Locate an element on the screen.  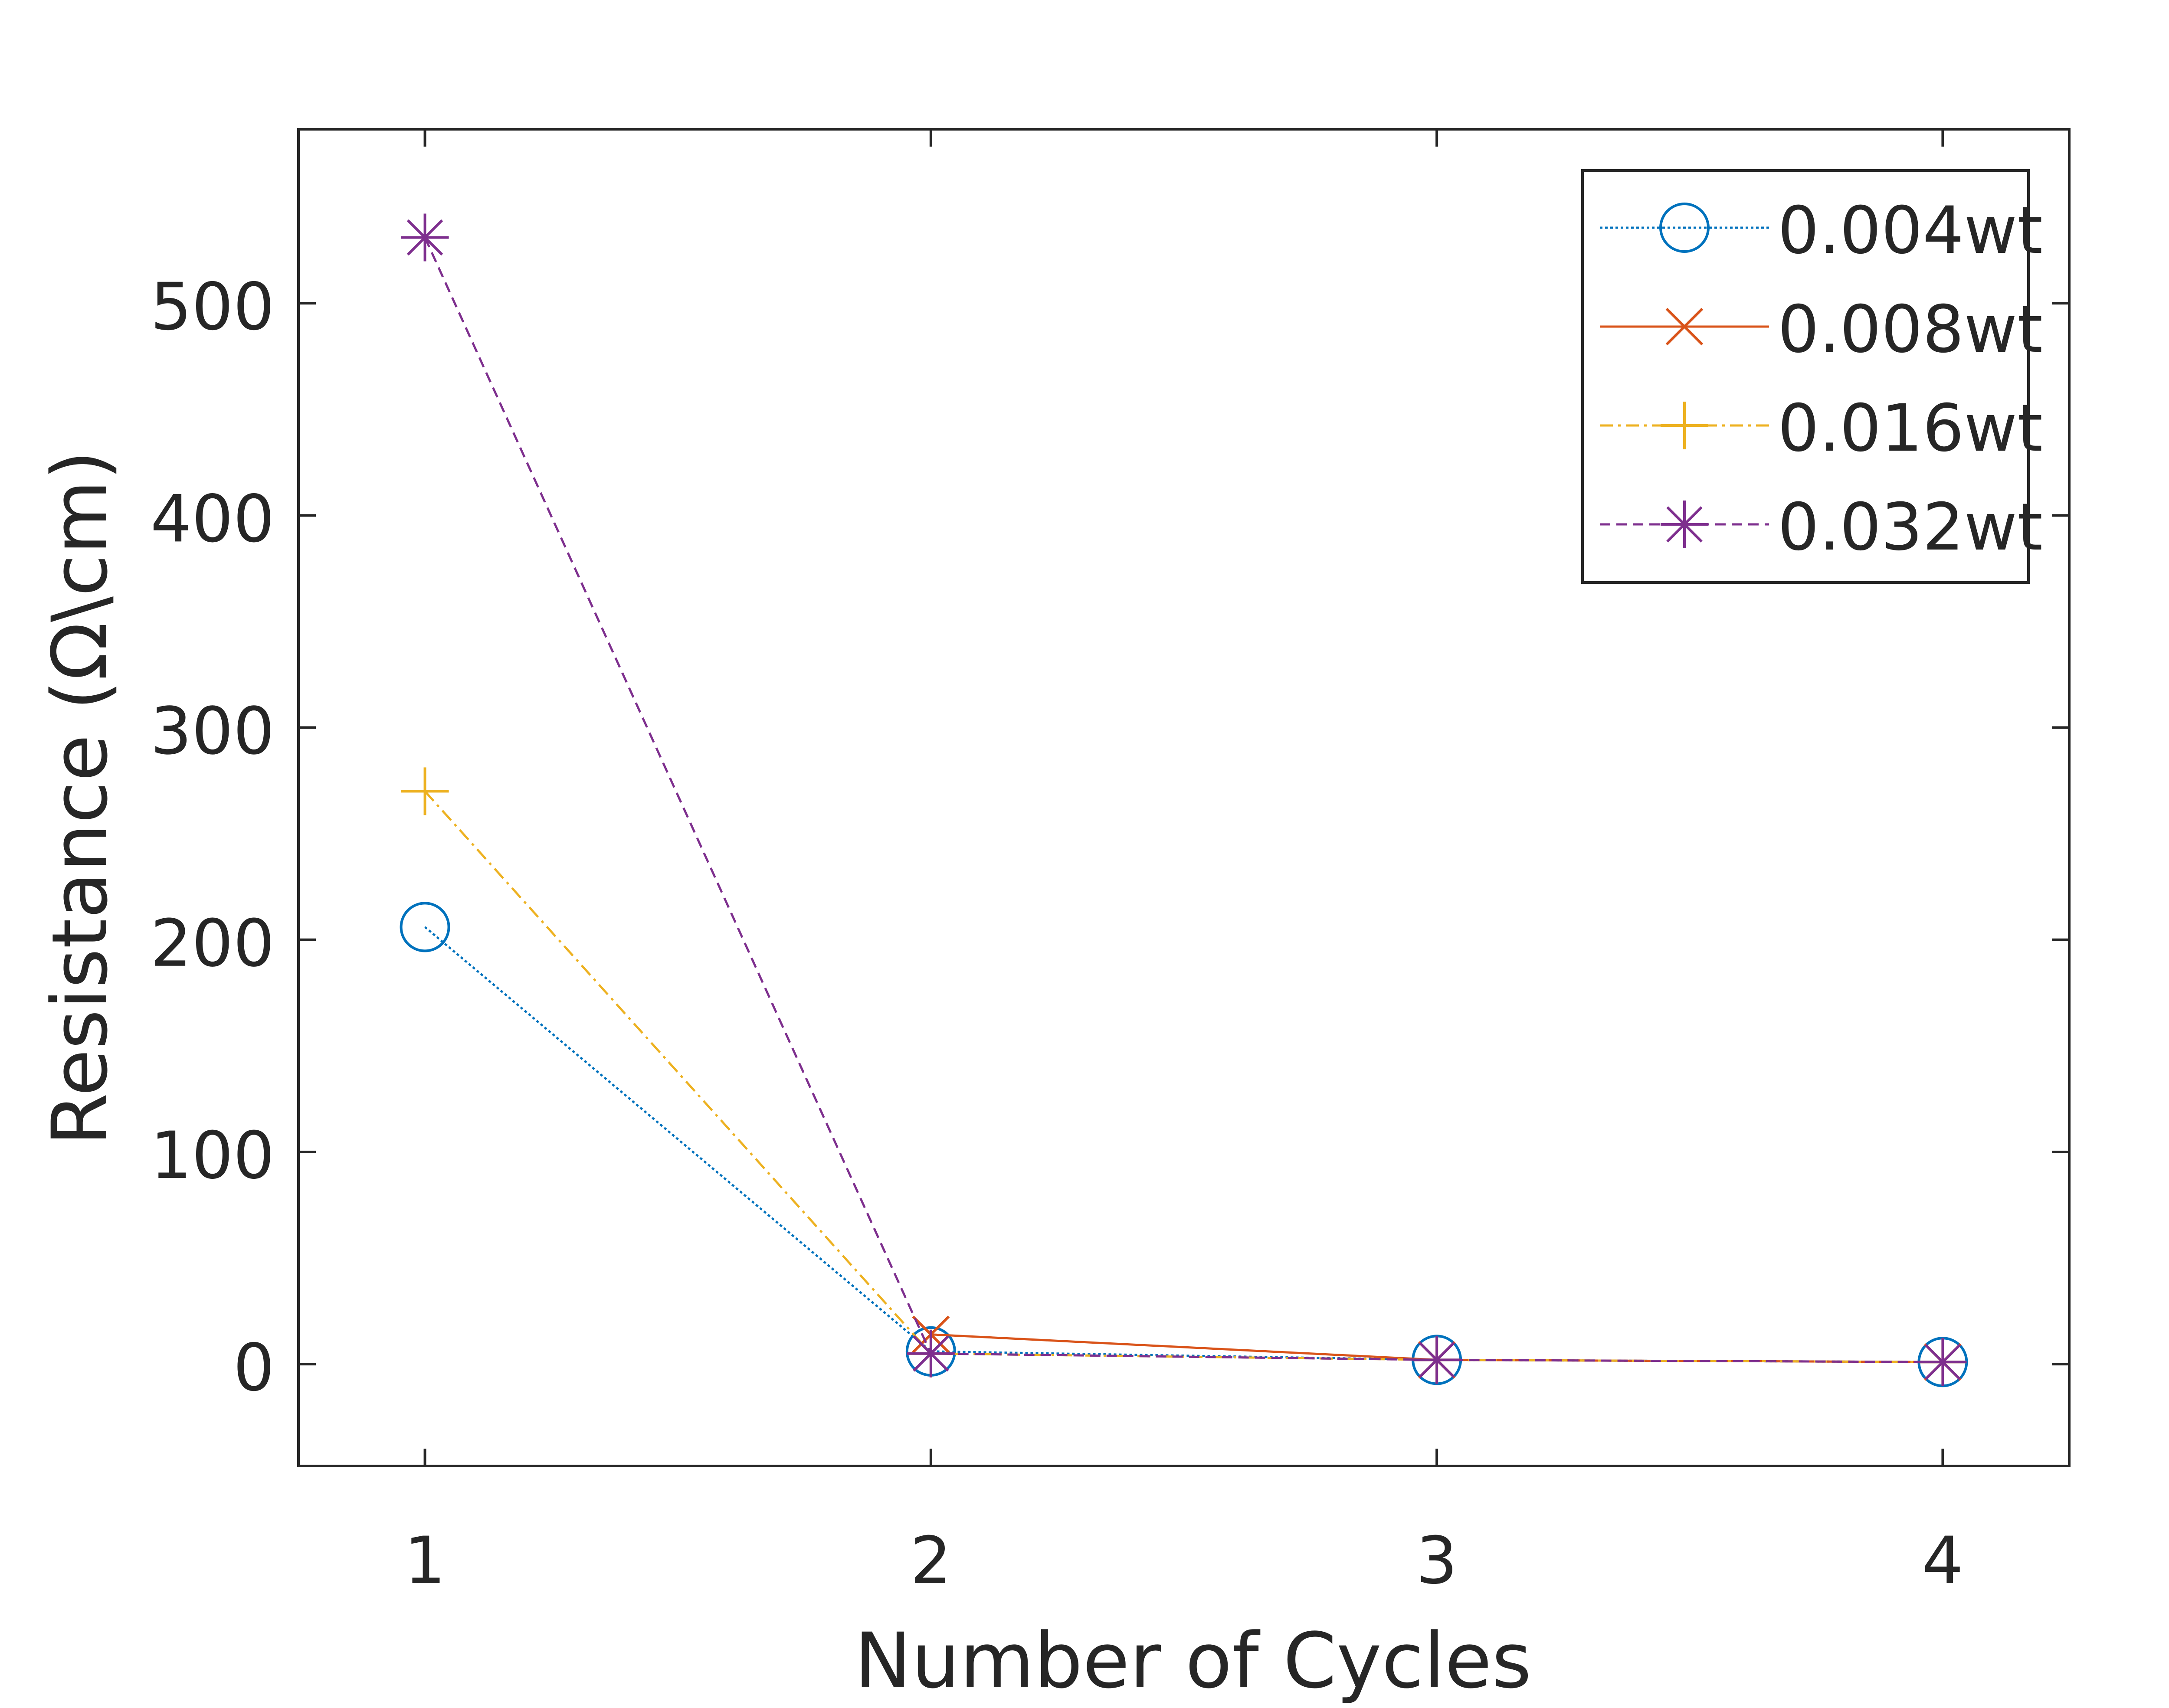
x-tick-label: 2 is located at coordinates (930, 1561).